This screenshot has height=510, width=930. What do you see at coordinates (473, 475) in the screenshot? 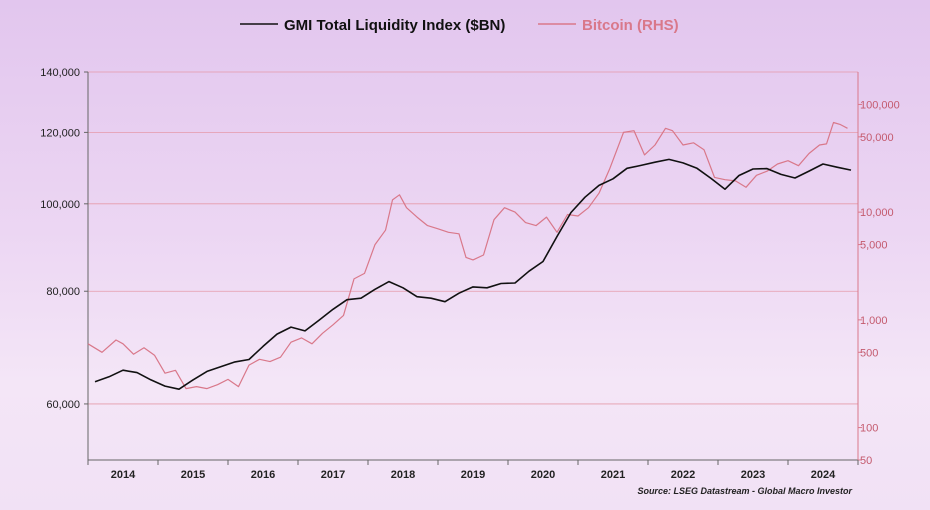
I see `x-tick-label: 2019` at bounding box center [473, 475].